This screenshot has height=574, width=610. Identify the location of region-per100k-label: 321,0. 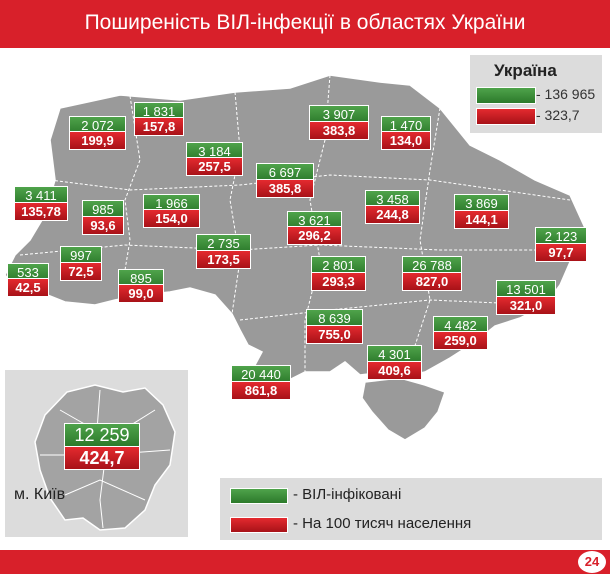
(526, 305).